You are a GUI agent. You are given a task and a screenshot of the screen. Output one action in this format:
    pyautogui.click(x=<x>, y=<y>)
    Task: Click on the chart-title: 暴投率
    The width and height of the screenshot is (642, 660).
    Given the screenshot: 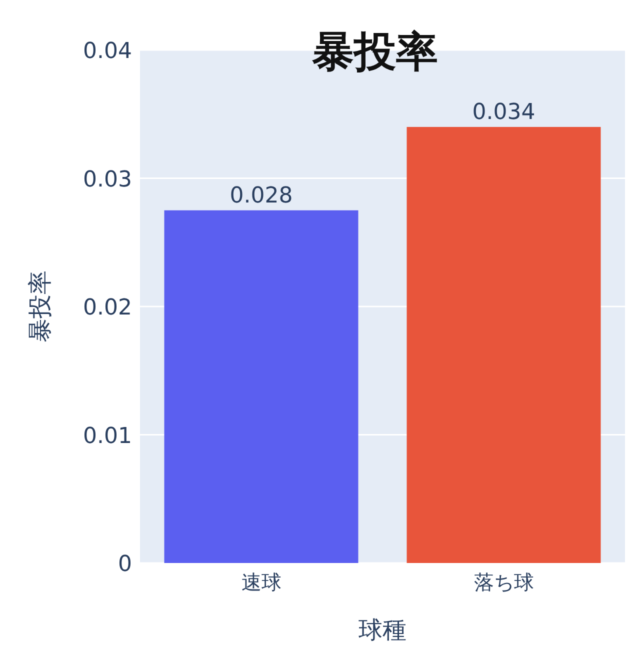 What is the action you would take?
    pyautogui.click(x=374, y=51)
    